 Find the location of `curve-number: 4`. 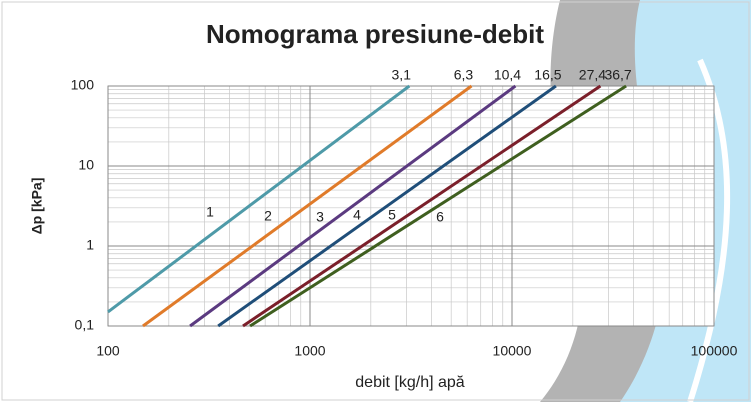

curve-number: 4 is located at coordinates (357, 215).